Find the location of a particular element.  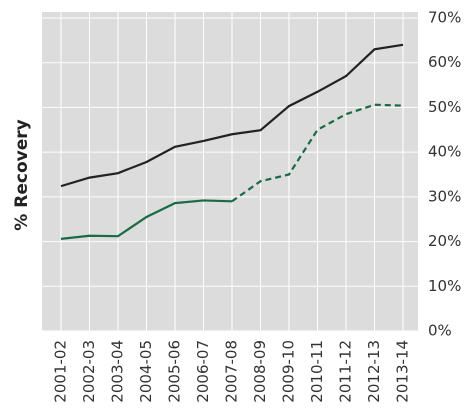

y-tick-label: 30% is located at coordinates (444, 196).